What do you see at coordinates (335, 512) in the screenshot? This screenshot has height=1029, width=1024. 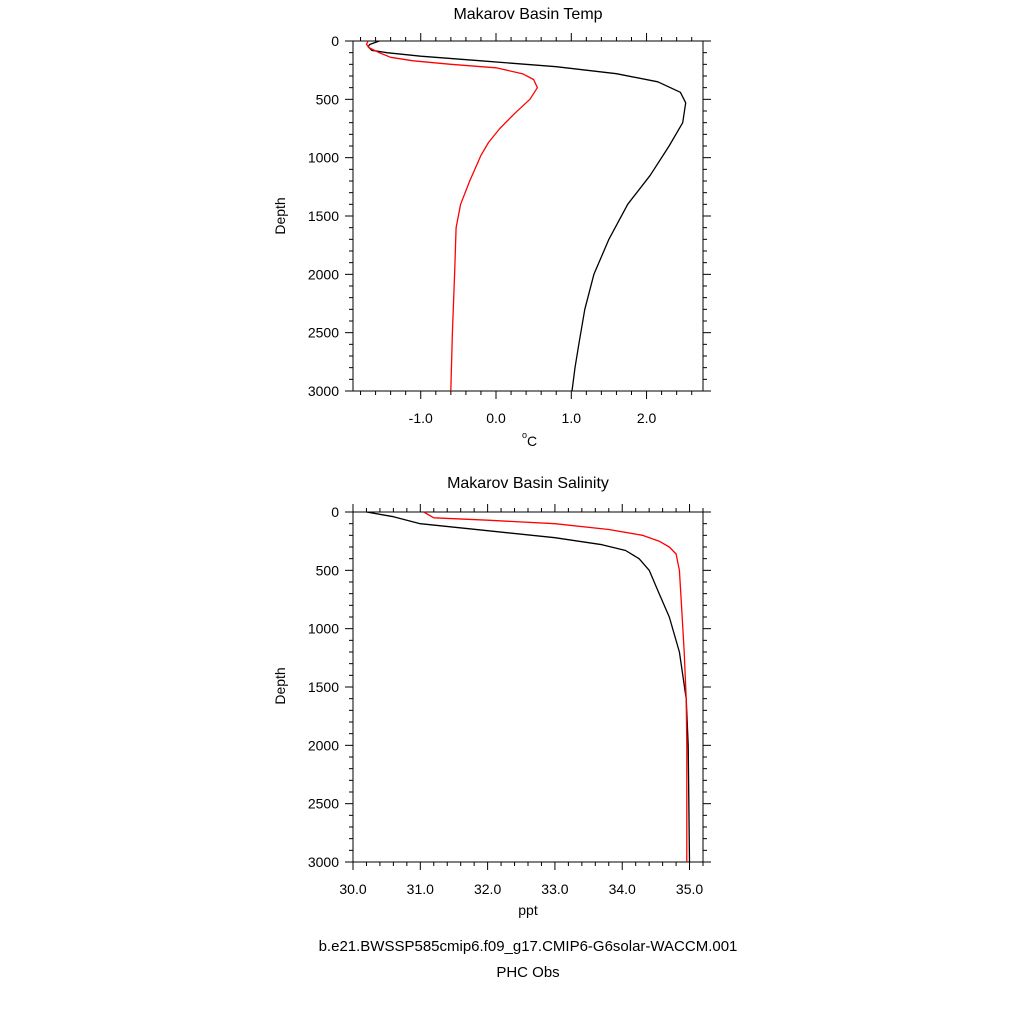 I see `salinity-y-tick-label: 0` at bounding box center [335, 512].